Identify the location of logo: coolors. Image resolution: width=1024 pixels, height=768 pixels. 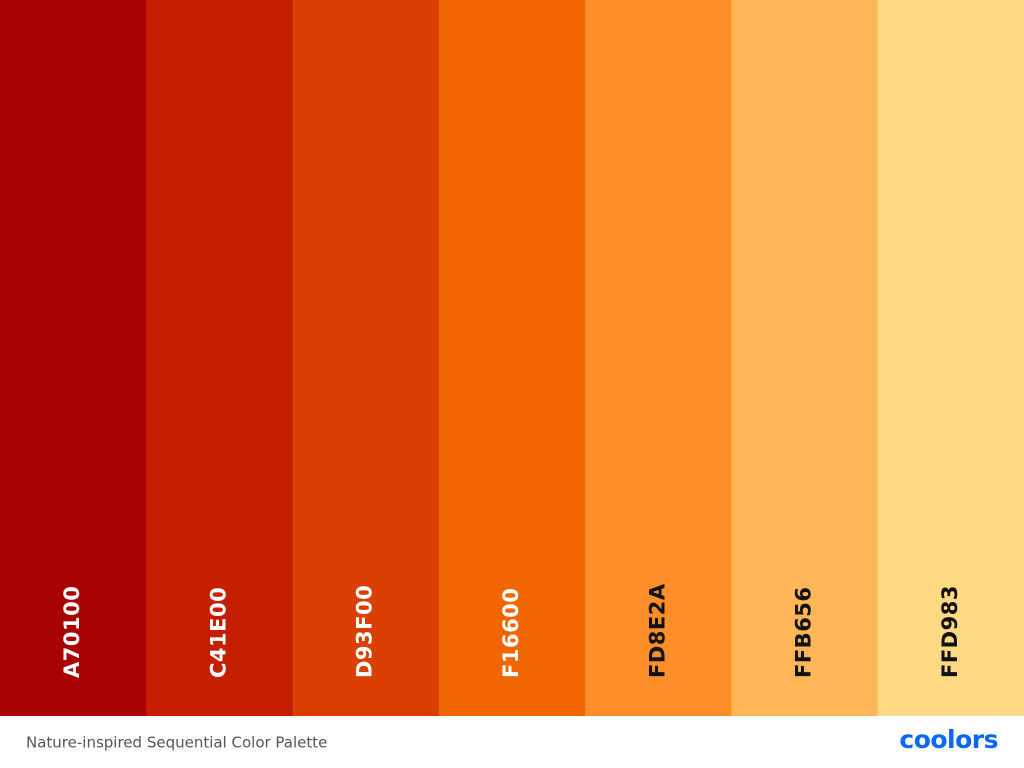
(948, 739).